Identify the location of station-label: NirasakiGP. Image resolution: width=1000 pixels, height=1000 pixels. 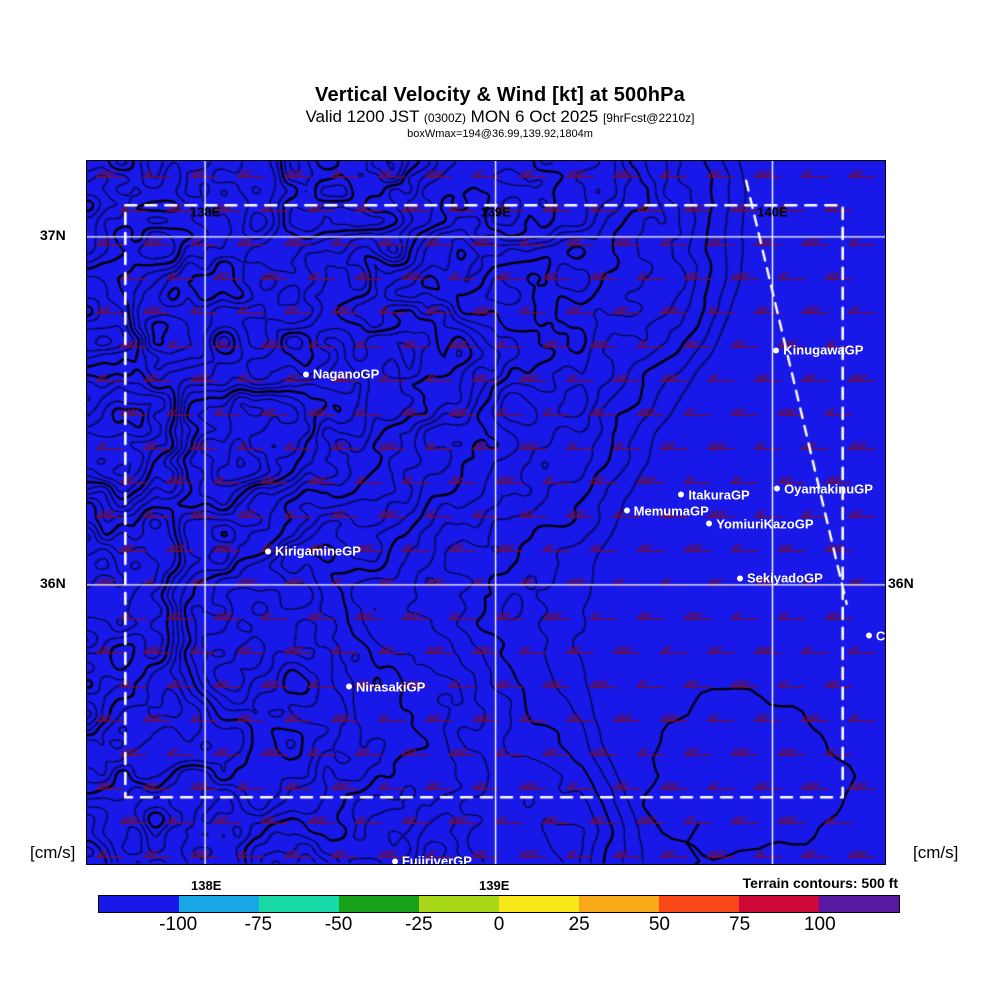
(390, 687).